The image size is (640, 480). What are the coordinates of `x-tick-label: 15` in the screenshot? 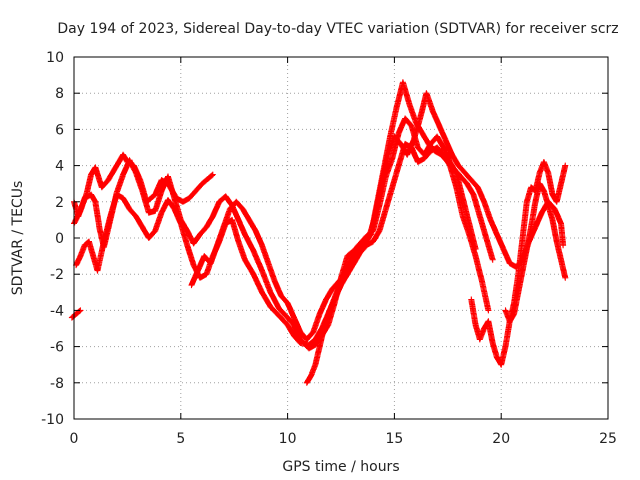 It's located at (394, 439).